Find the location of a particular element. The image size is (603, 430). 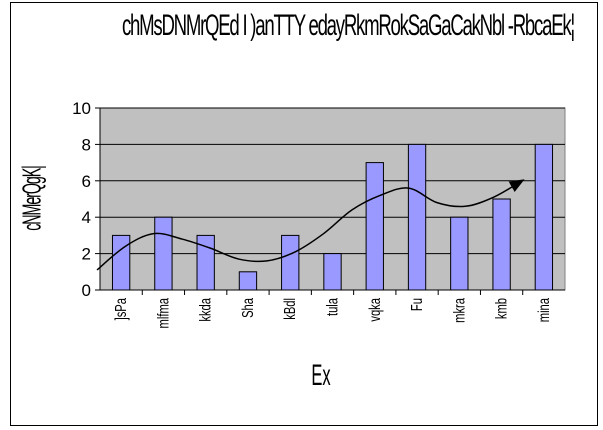

x-tick-label: mina is located at coordinates (543, 310).